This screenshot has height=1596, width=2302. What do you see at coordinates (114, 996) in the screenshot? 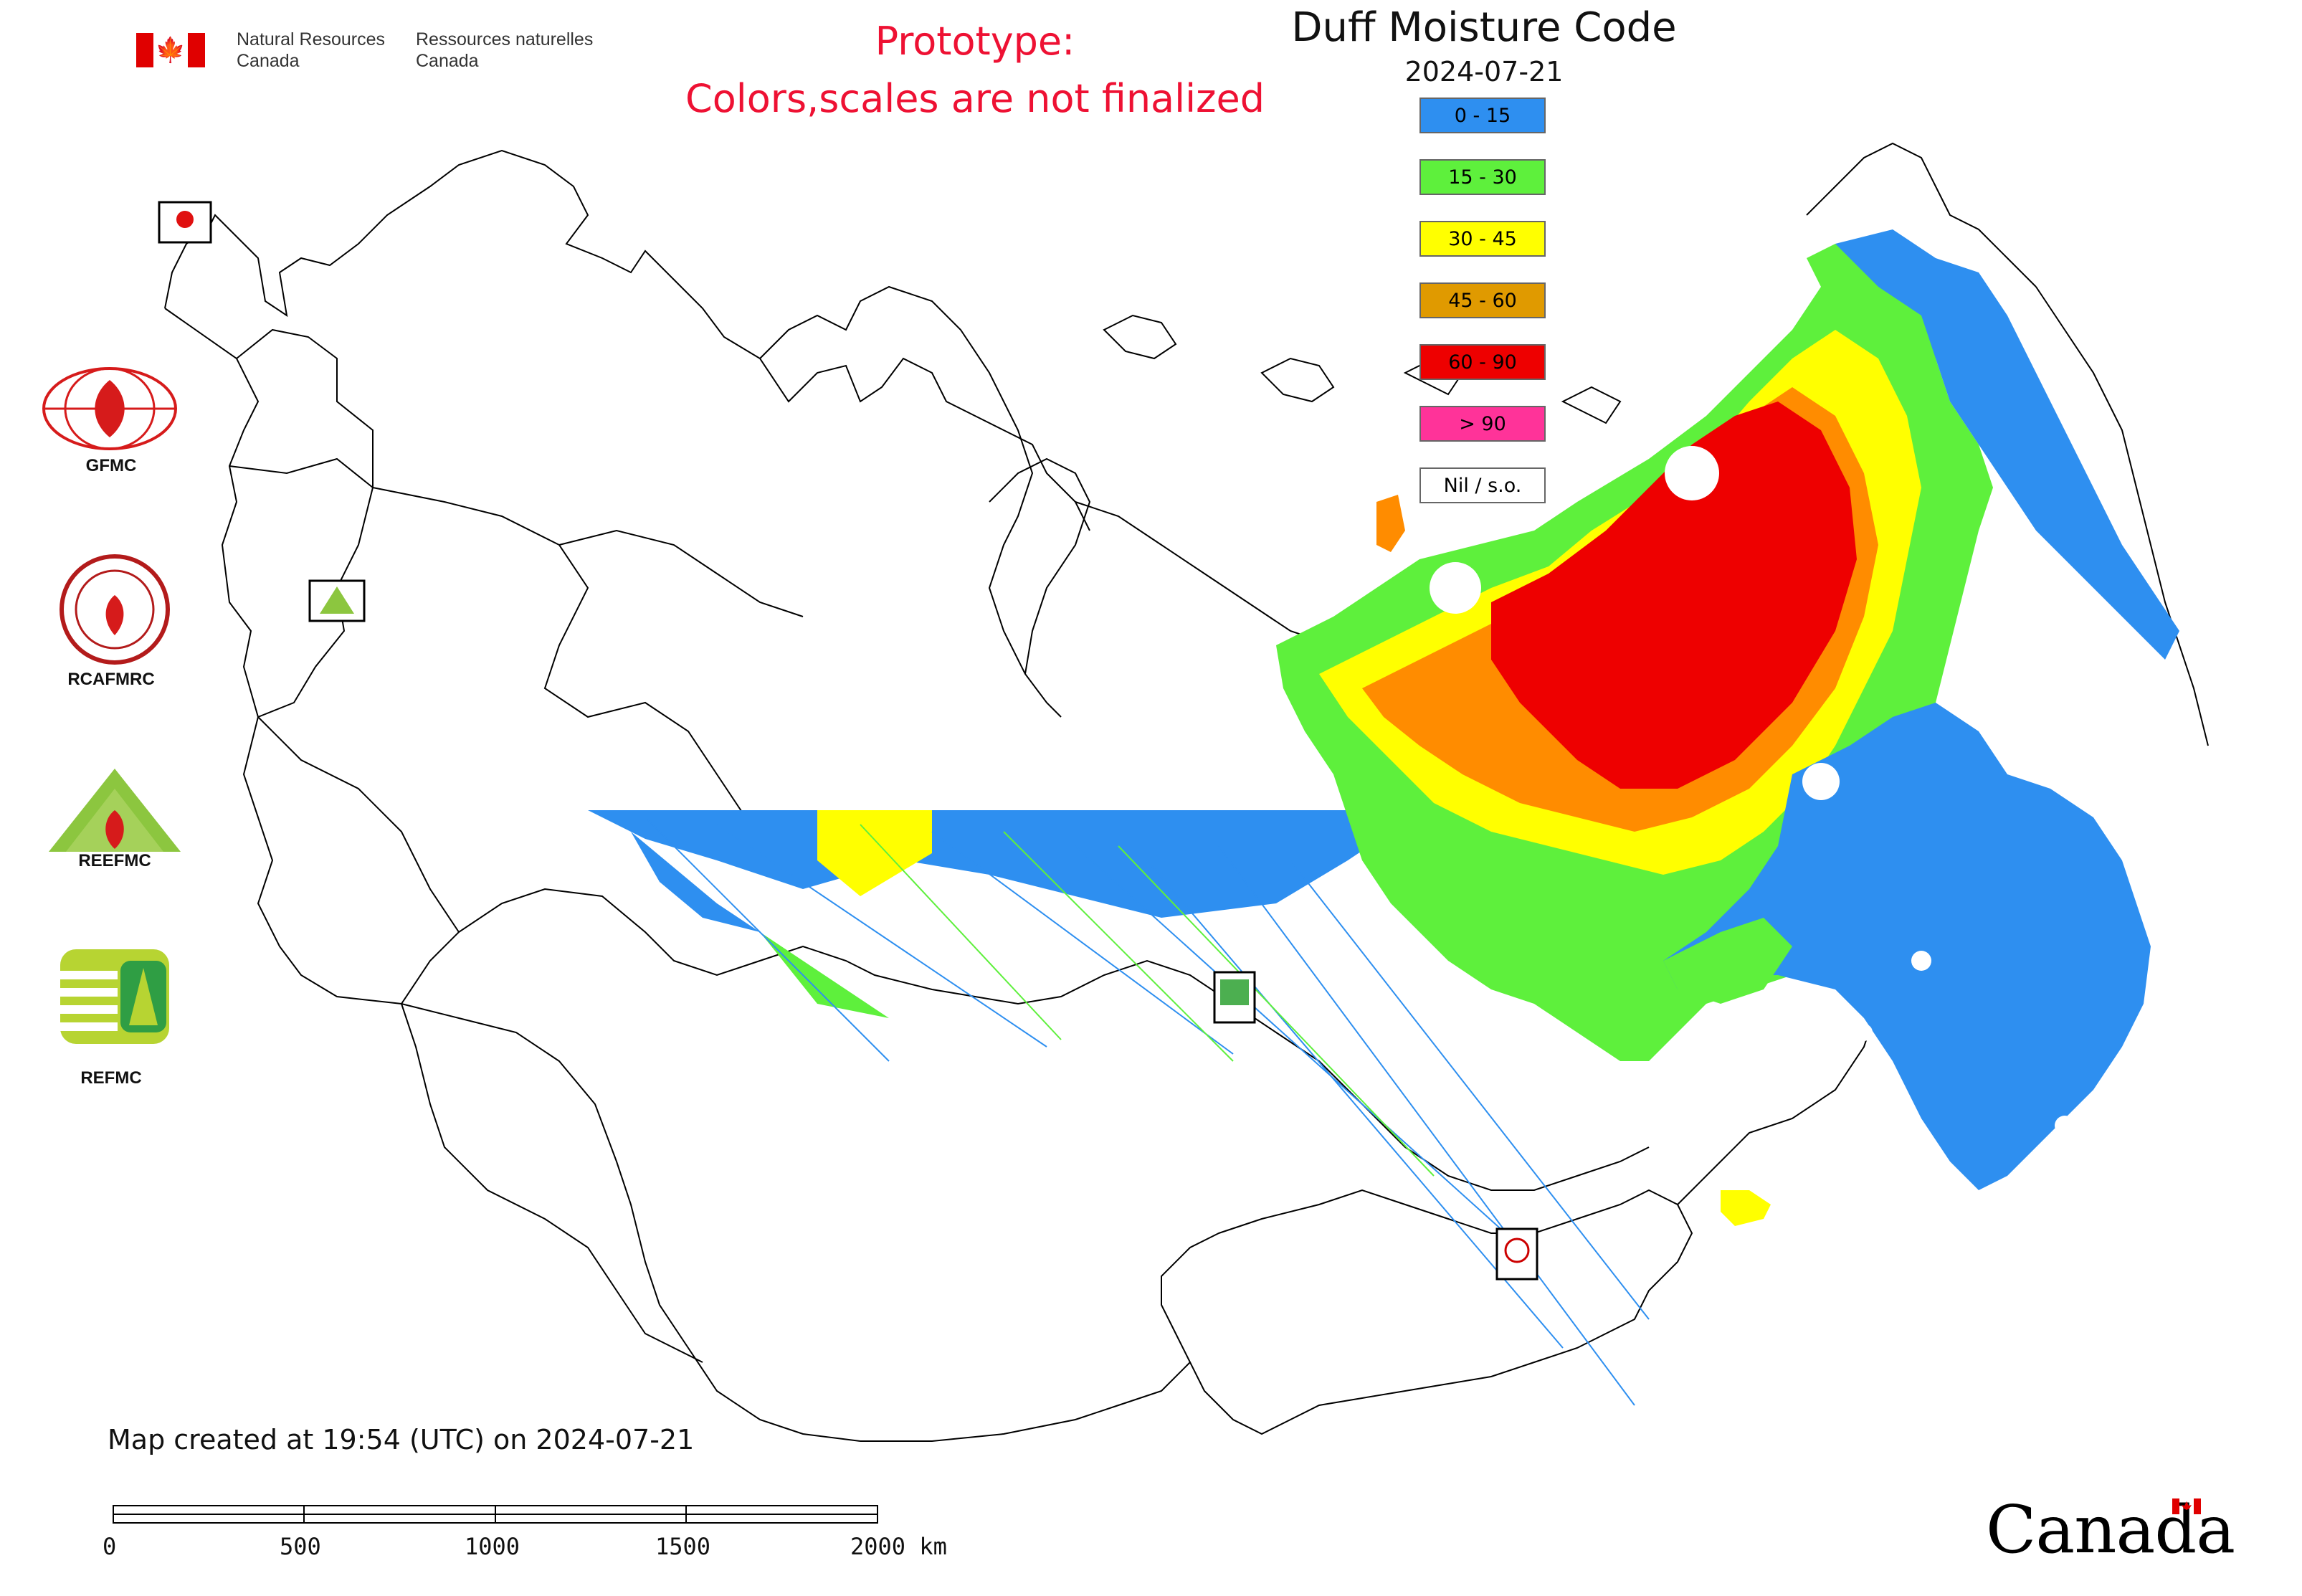
I see `refmc-logo` at bounding box center [114, 996].